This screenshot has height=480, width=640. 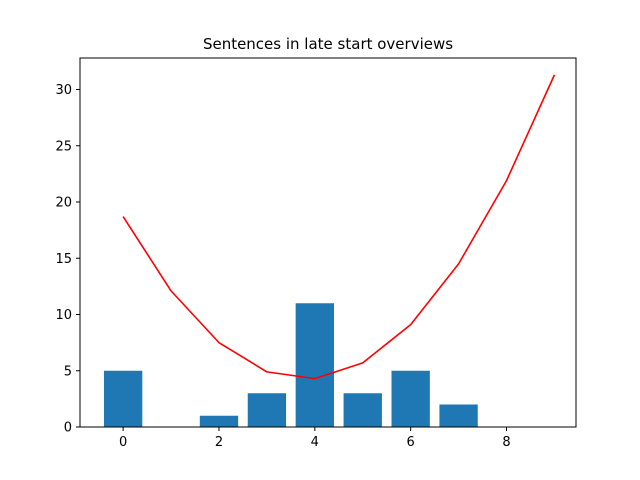 I want to click on y-tick-label: 0, so click(x=68, y=428).